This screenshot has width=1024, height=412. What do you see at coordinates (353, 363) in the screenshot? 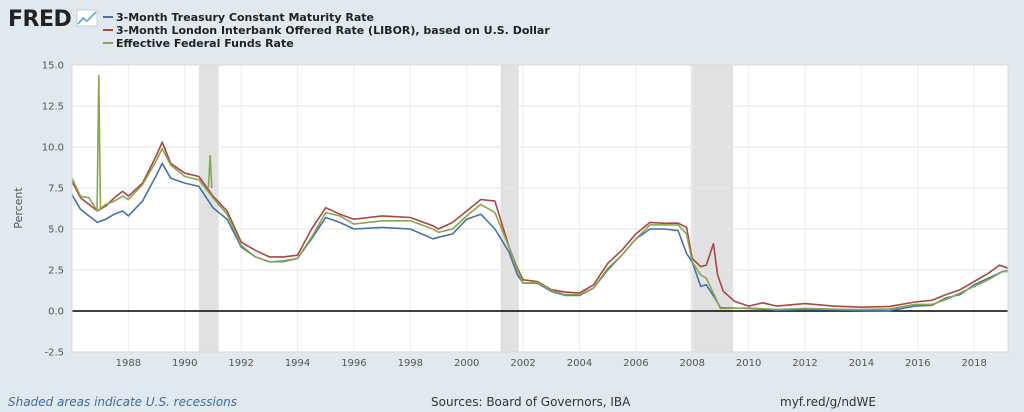
I see `x-tick-label: 1996` at bounding box center [353, 363].